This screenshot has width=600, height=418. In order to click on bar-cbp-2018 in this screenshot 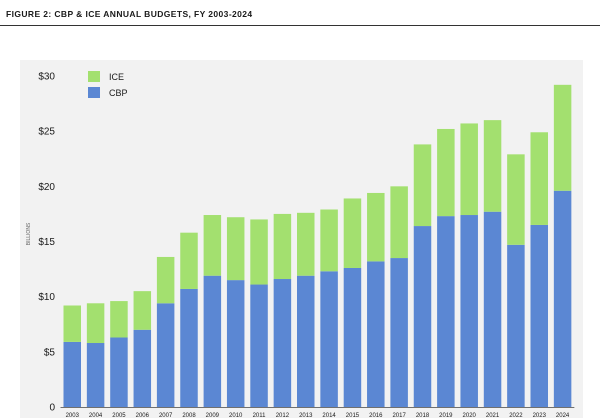, I will do `click(422, 316)`.